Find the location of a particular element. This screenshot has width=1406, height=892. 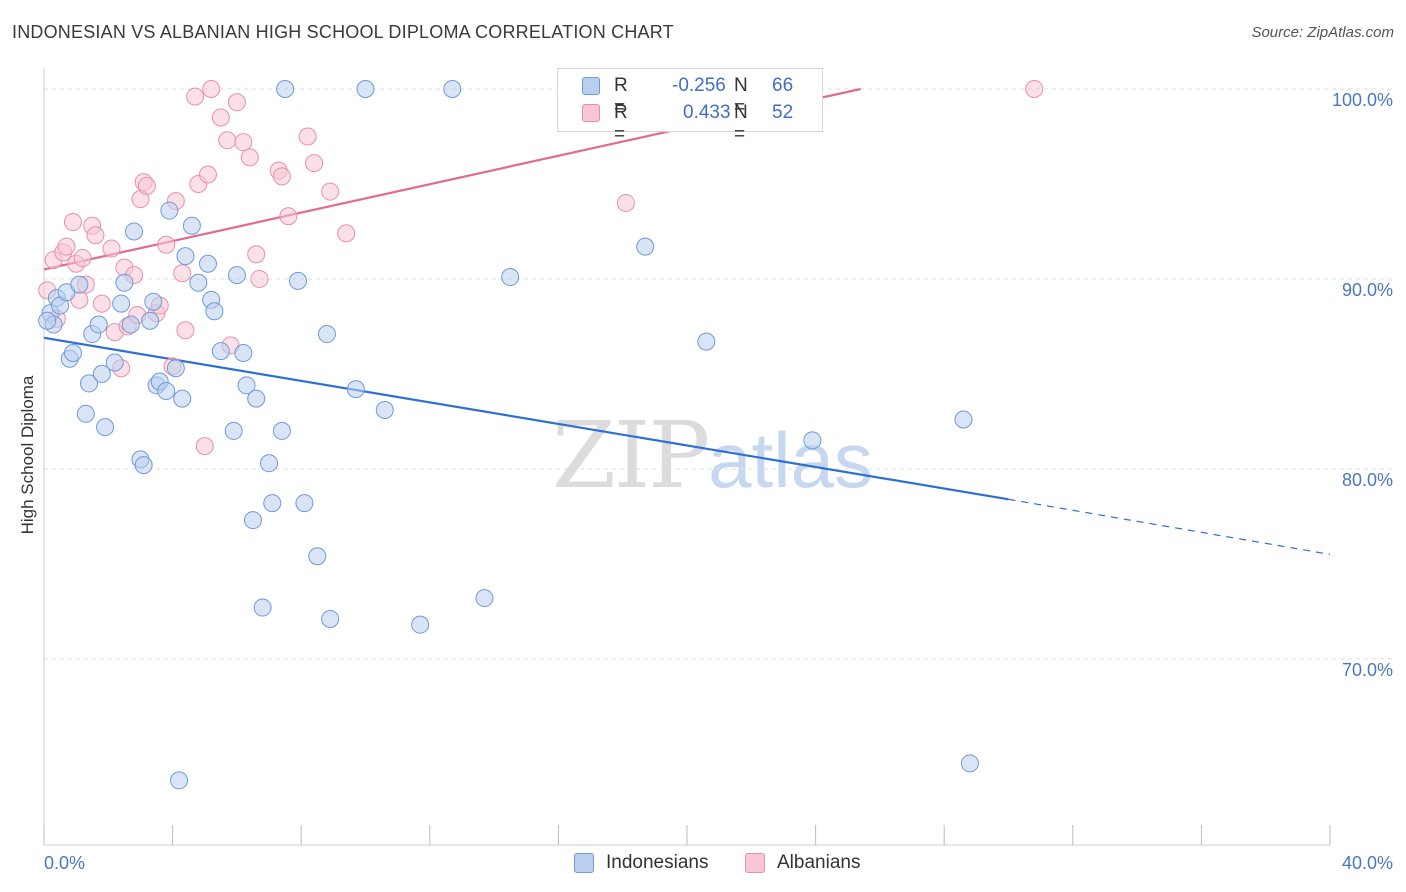

indonesians-legend-swatch is located at coordinates (584, 863).